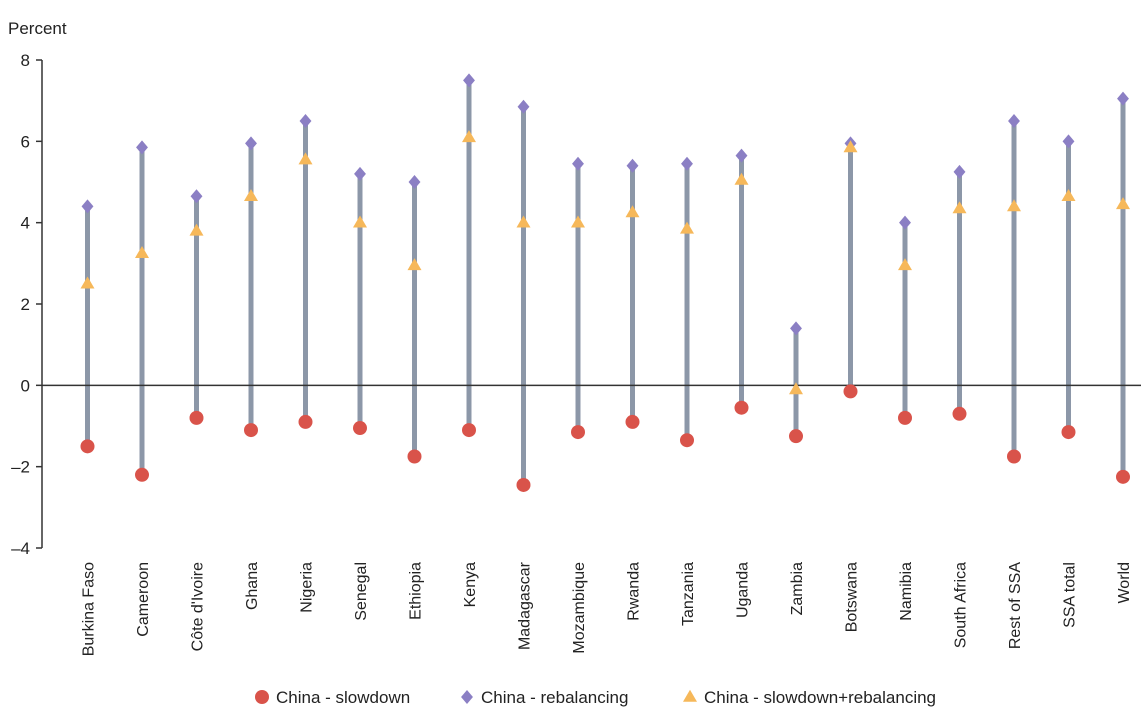 This screenshot has width=1141, height=710. What do you see at coordinates (579, 608) in the screenshot?
I see `category-label: Mozambique` at bounding box center [579, 608].